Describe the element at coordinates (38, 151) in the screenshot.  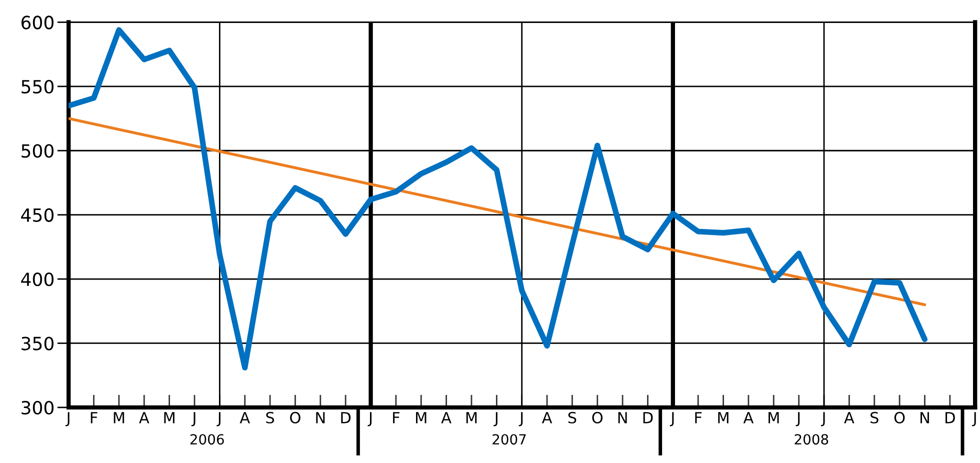
I see `y-tick-label: 500` at that location.